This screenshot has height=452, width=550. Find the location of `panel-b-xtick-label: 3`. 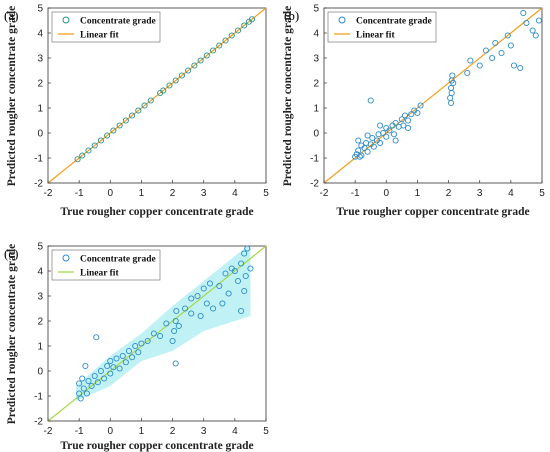

panel-b-xtick-label: 3 is located at coordinates (480, 193).